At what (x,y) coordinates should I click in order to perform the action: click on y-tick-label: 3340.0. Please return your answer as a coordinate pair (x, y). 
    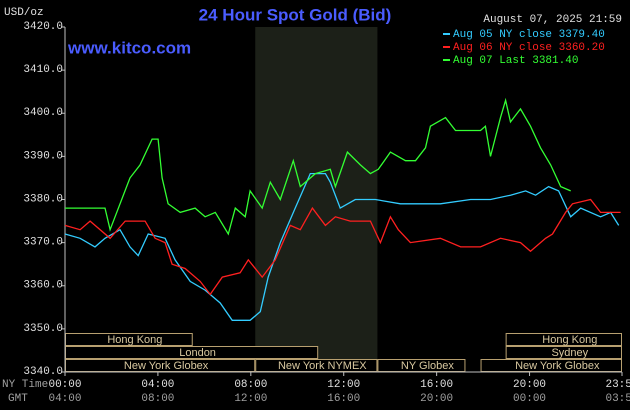
    Looking at the image, I should click on (43, 372).